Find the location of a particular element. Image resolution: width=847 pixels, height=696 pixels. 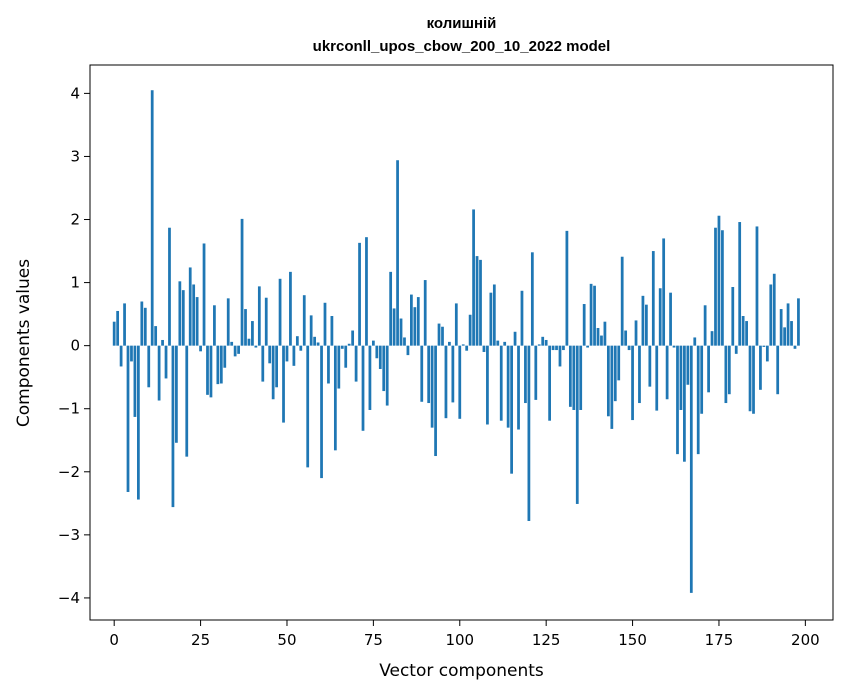

x-axis-ticks: 0 25 50 75 100 125 150 175 200 is located at coordinates (464, 634).